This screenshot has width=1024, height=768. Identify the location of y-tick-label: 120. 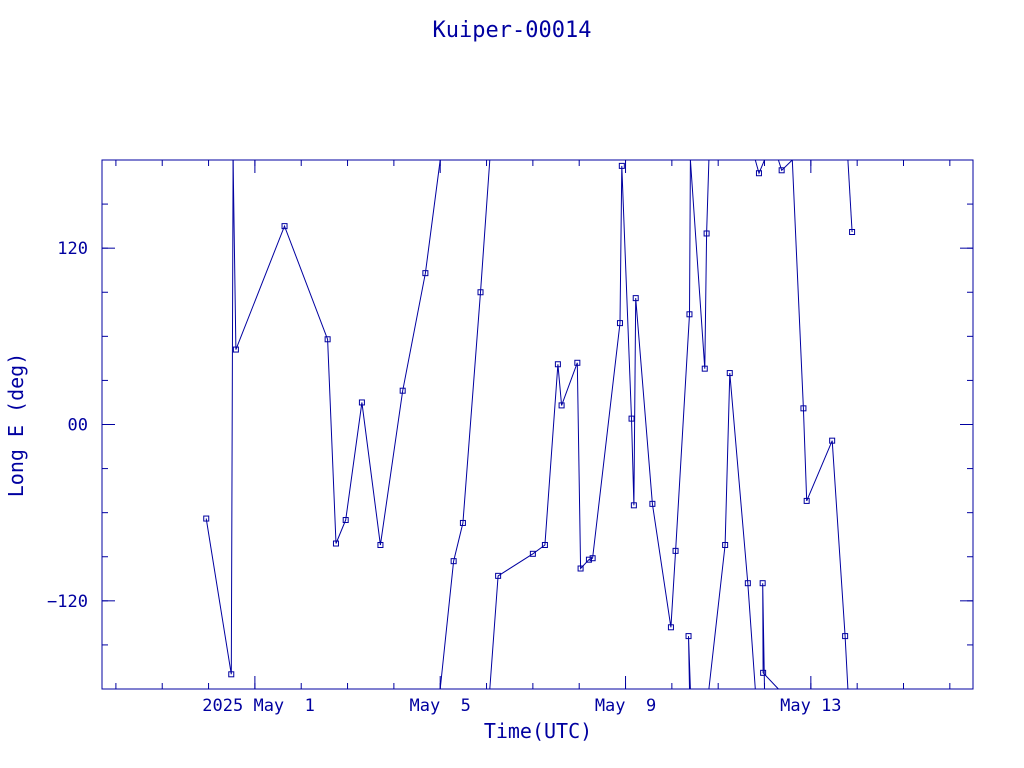
(72, 249).